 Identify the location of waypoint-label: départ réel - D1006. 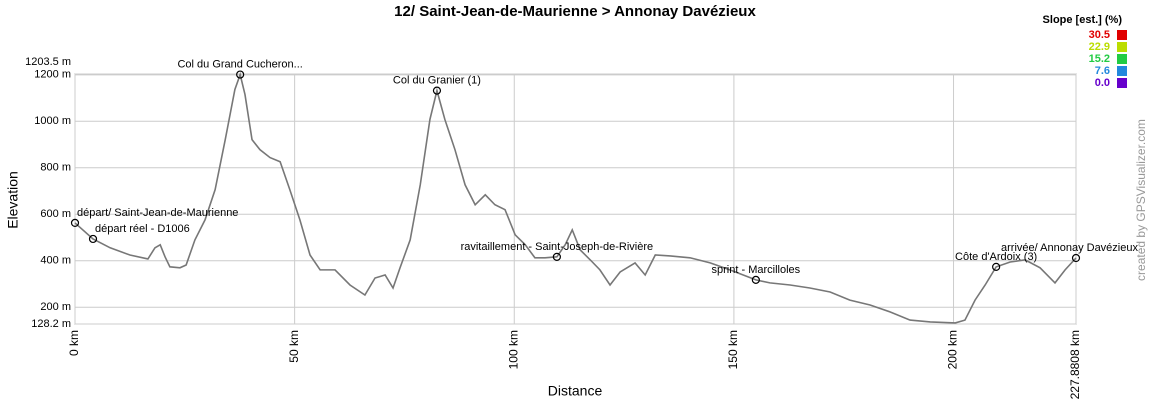
(142, 229).